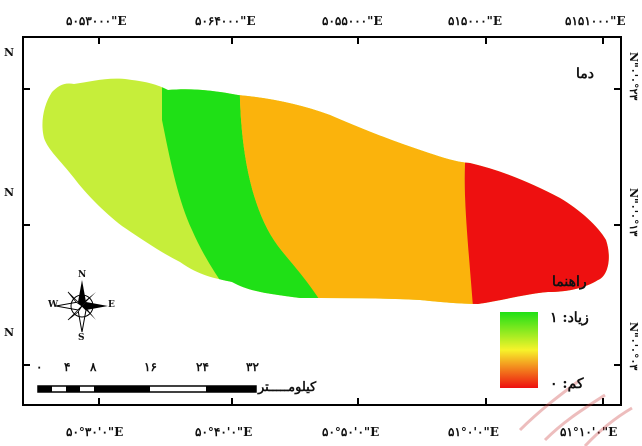 Image resolution: width=642 pixels, height=446 pixels. What do you see at coordinates (224, 432) in the screenshot?
I see `bottom-coord-2: ۵۰°۴۰'۰"E` at bounding box center [224, 432].